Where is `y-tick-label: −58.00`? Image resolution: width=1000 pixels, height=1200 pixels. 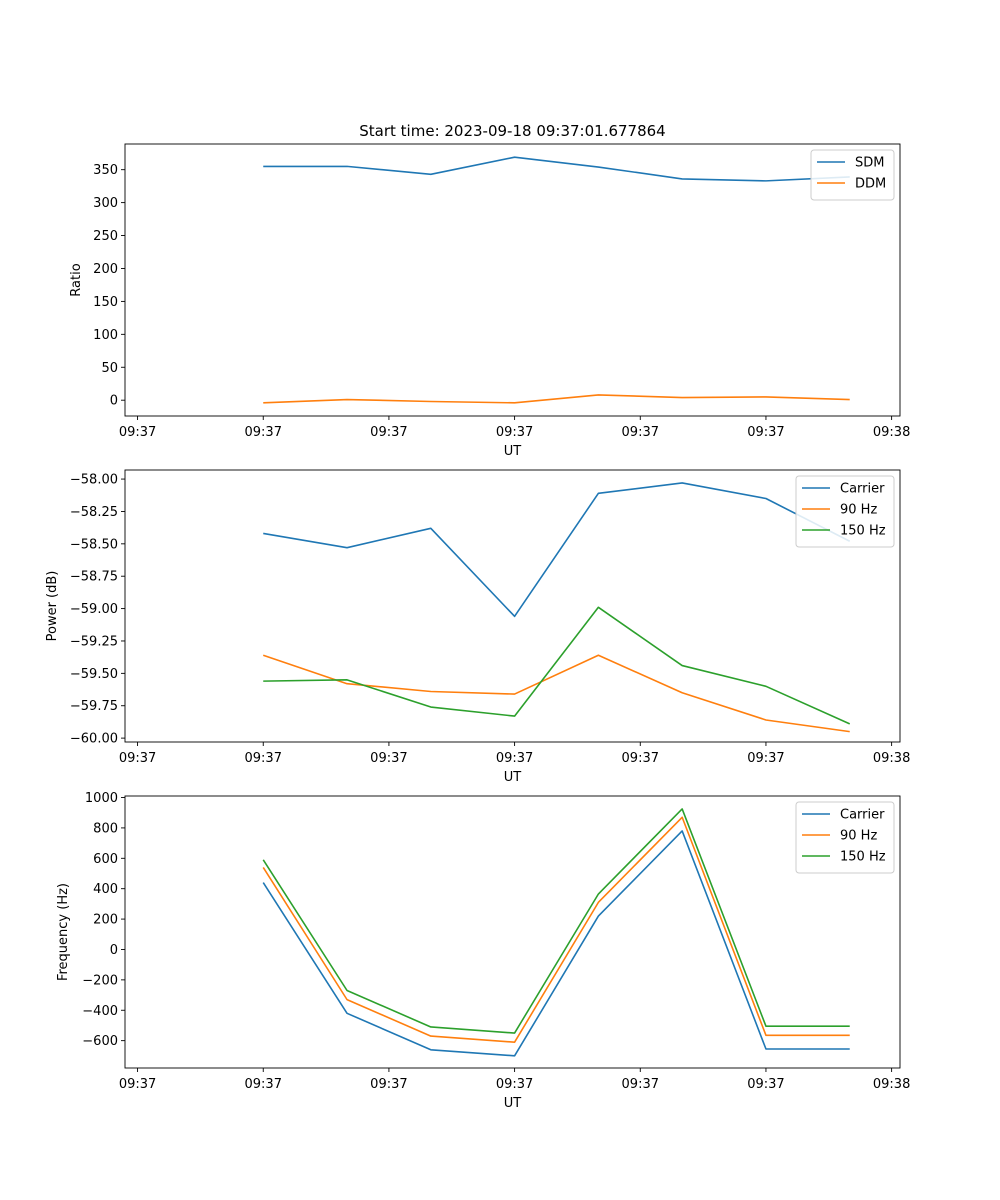 y-tick-label: −58.00 is located at coordinates (94, 480).